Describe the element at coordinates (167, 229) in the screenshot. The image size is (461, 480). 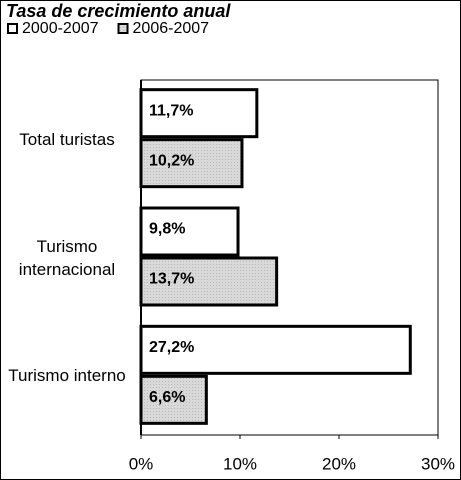
I see `value-label: 9,8%` at that location.